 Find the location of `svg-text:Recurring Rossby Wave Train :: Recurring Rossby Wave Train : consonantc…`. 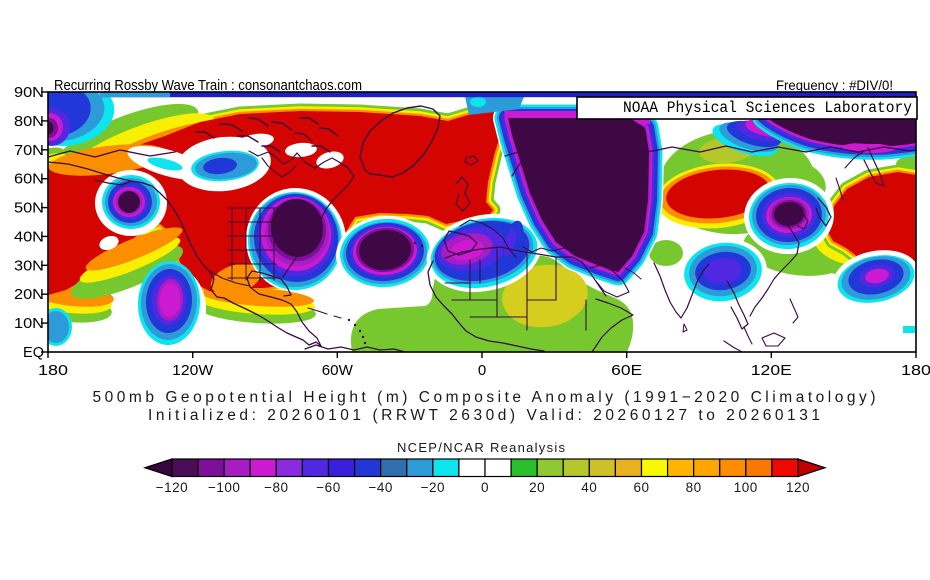

svg-text:Recurring Rossby Wave Train :: Recurring Rossby Wave Train : consonantc… is located at coordinates (208, 85).